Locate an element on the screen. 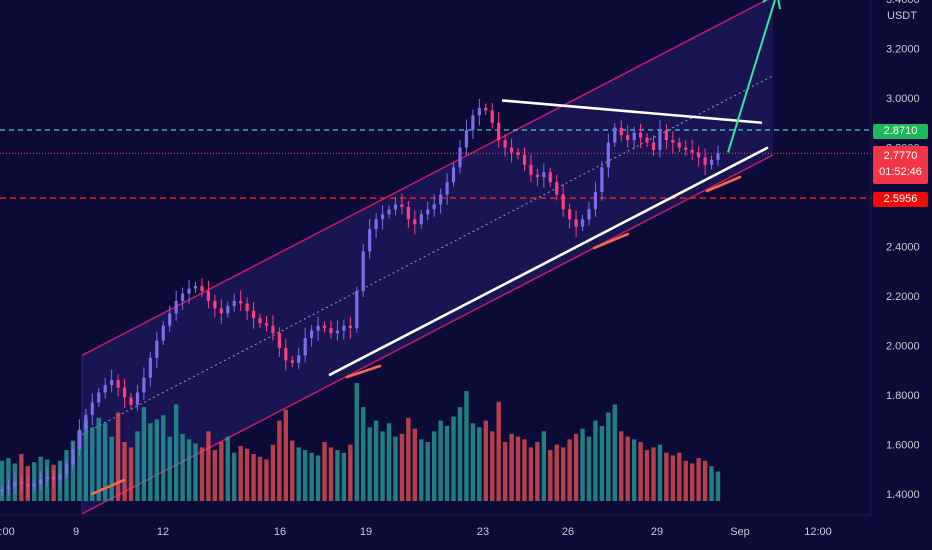  price-tick-label: 2.2000 is located at coordinates (903, 297).